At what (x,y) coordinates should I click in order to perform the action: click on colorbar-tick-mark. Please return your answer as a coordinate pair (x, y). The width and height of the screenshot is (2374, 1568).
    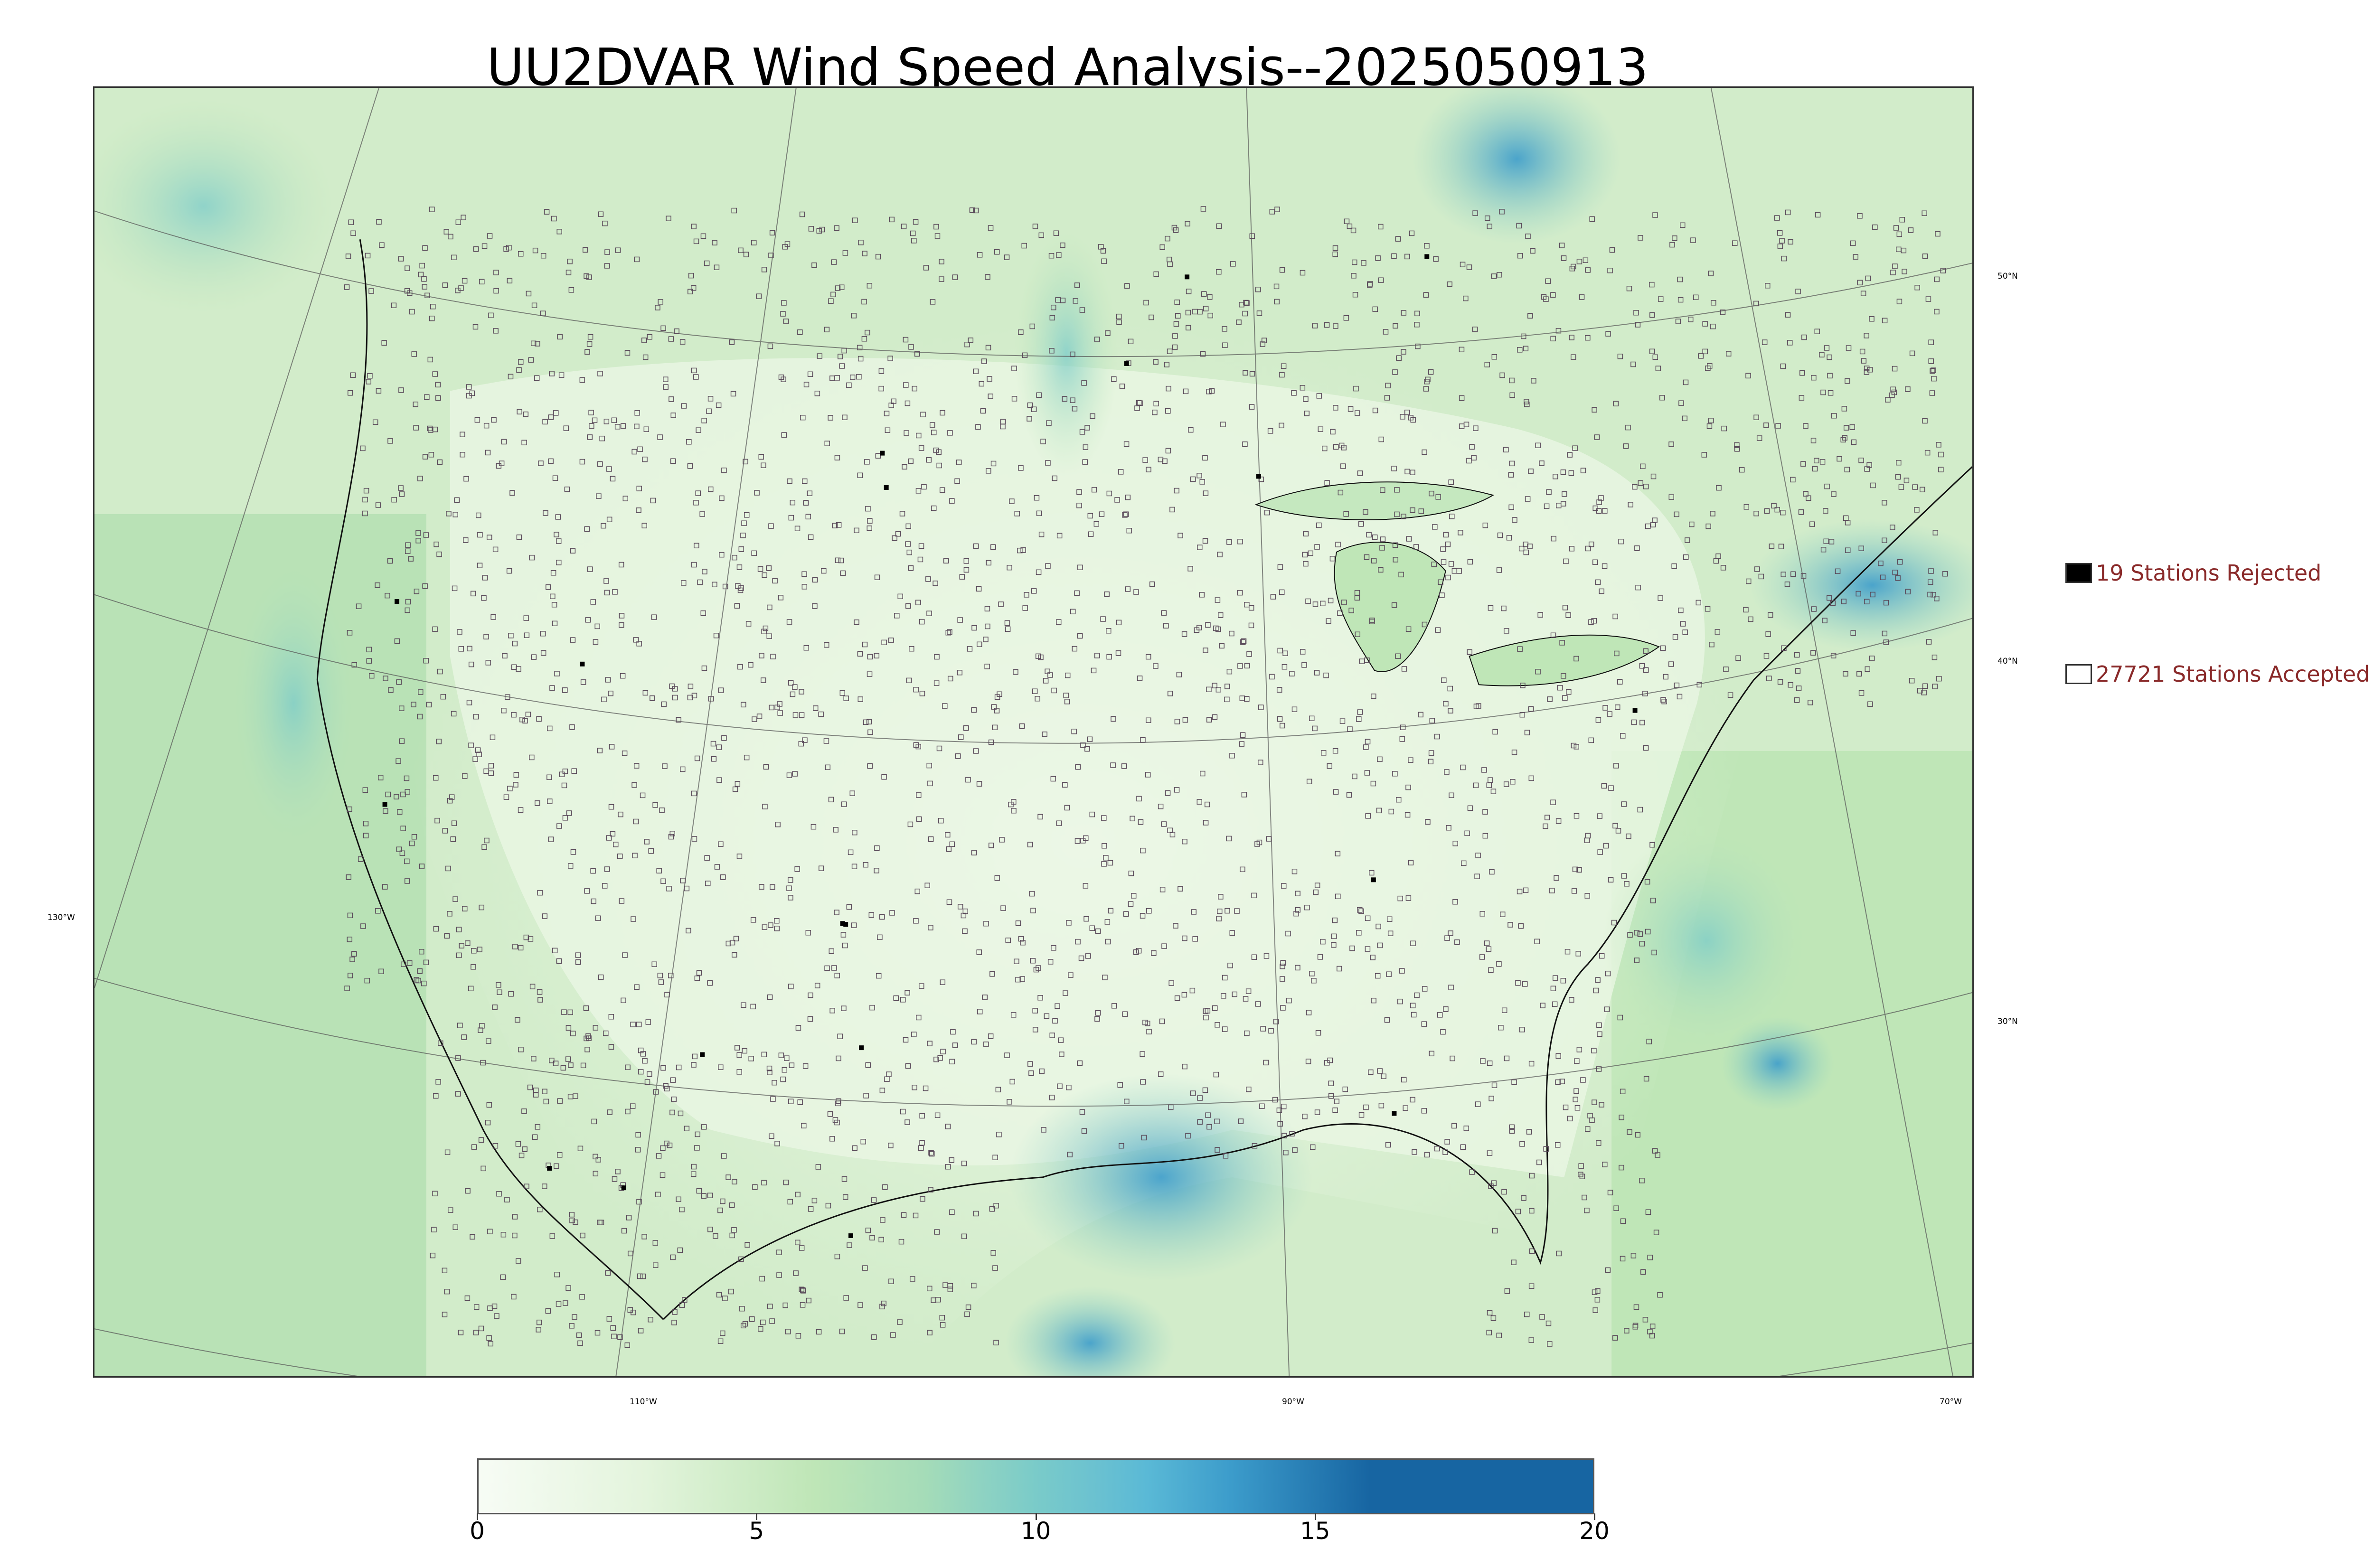
    Looking at the image, I should click on (477, 1517).